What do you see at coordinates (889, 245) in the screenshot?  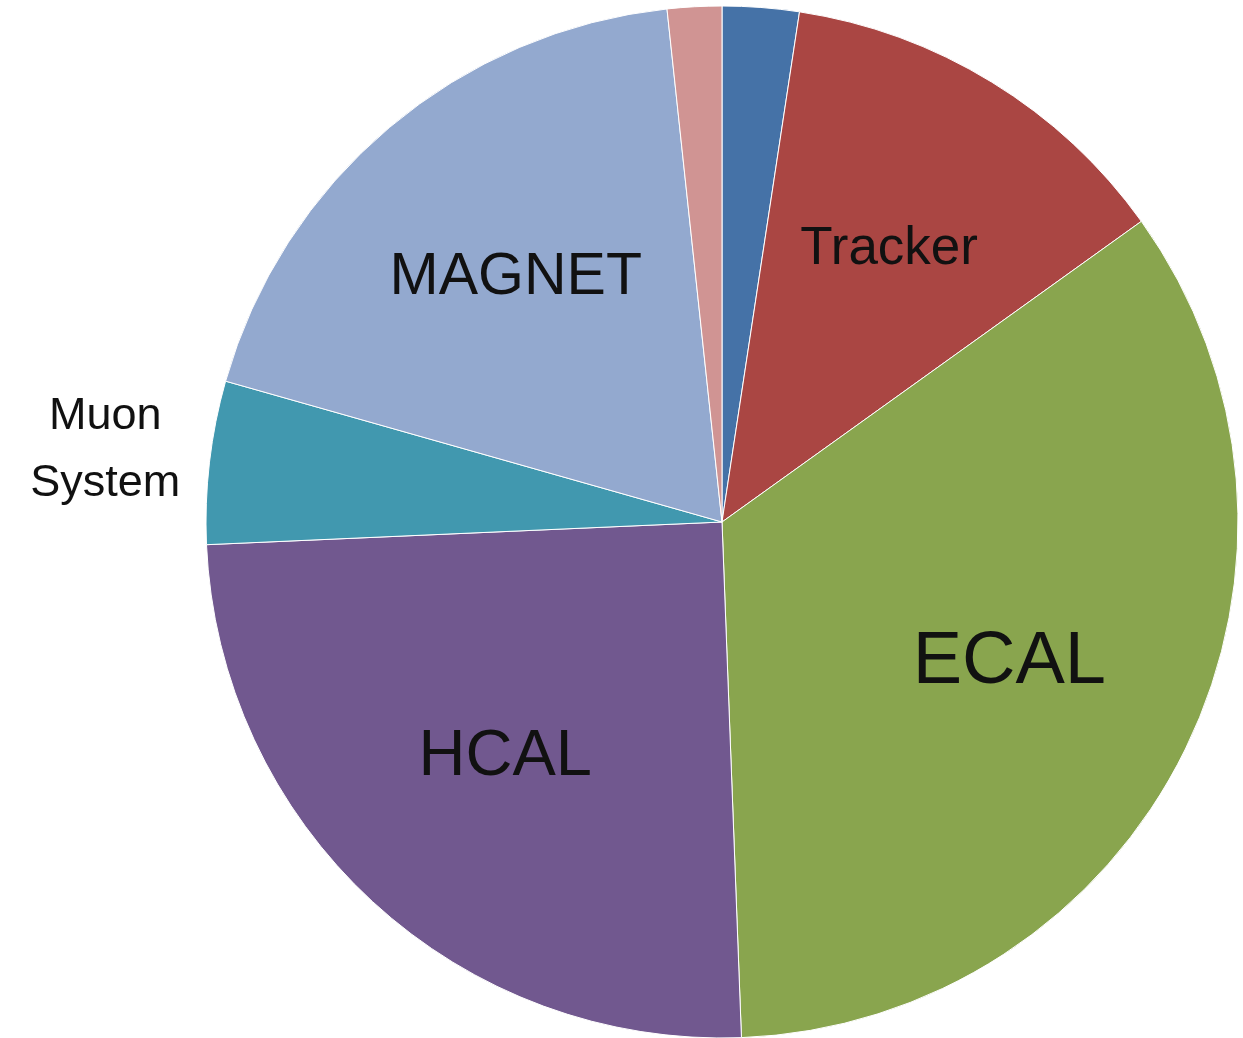 I see `slice-label: Tracker` at bounding box center [889, 245].